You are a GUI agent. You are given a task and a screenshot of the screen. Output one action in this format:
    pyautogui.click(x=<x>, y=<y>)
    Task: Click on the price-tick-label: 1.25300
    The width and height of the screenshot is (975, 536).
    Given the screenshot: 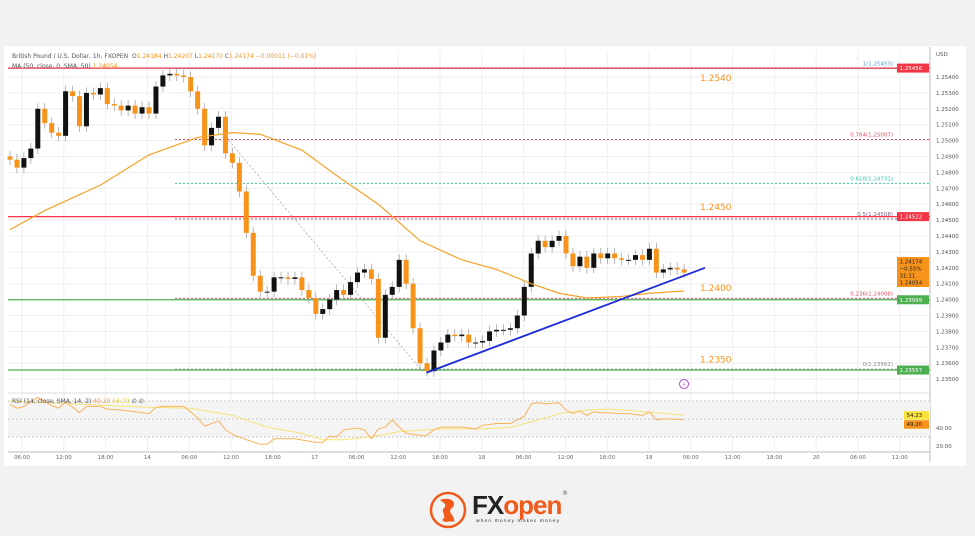 What is the action you would take?
    pyautogui.click(x=947, y=94)
    